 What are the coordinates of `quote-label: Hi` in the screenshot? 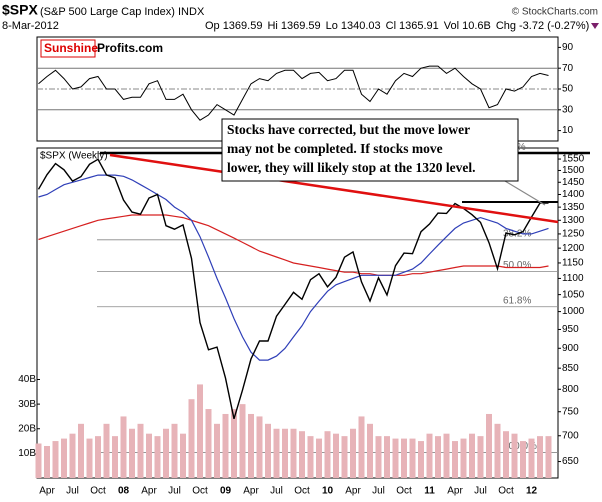 It's located at (272, 26).